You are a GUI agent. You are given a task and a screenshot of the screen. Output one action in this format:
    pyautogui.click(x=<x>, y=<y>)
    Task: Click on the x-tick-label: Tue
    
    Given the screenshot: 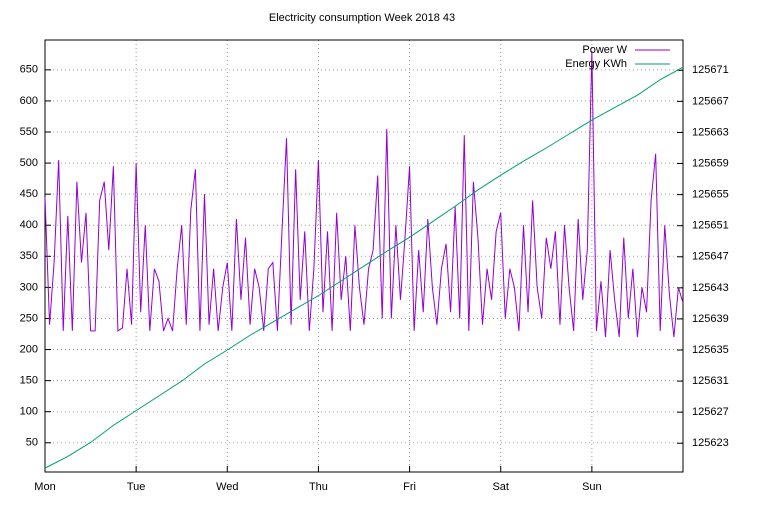 What is the action you would take?
    pyautogui.click(x=136, y=487)
    